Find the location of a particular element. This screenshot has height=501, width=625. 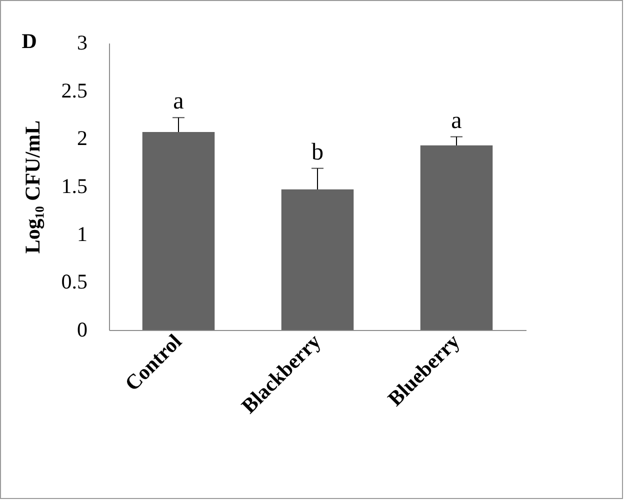

y-tick-label: 3 is located at coordinates (82, 42).